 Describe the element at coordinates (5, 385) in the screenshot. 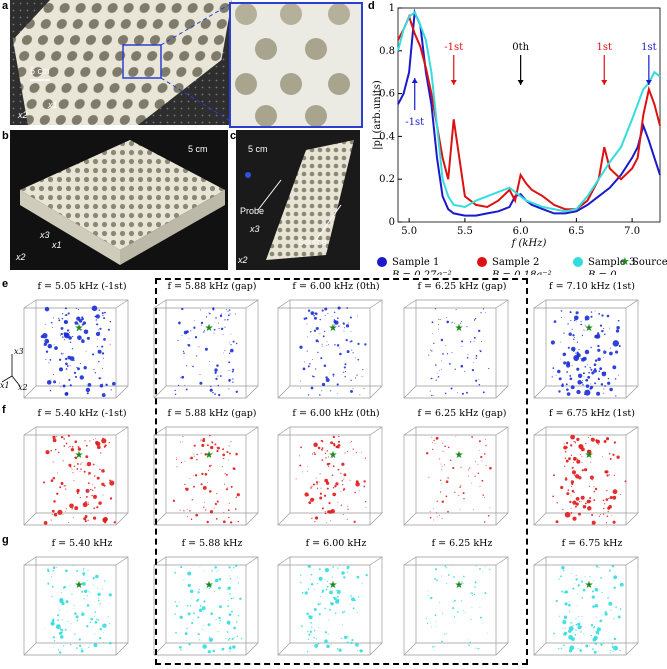

I see `axis-label-x1: x1` at that location.